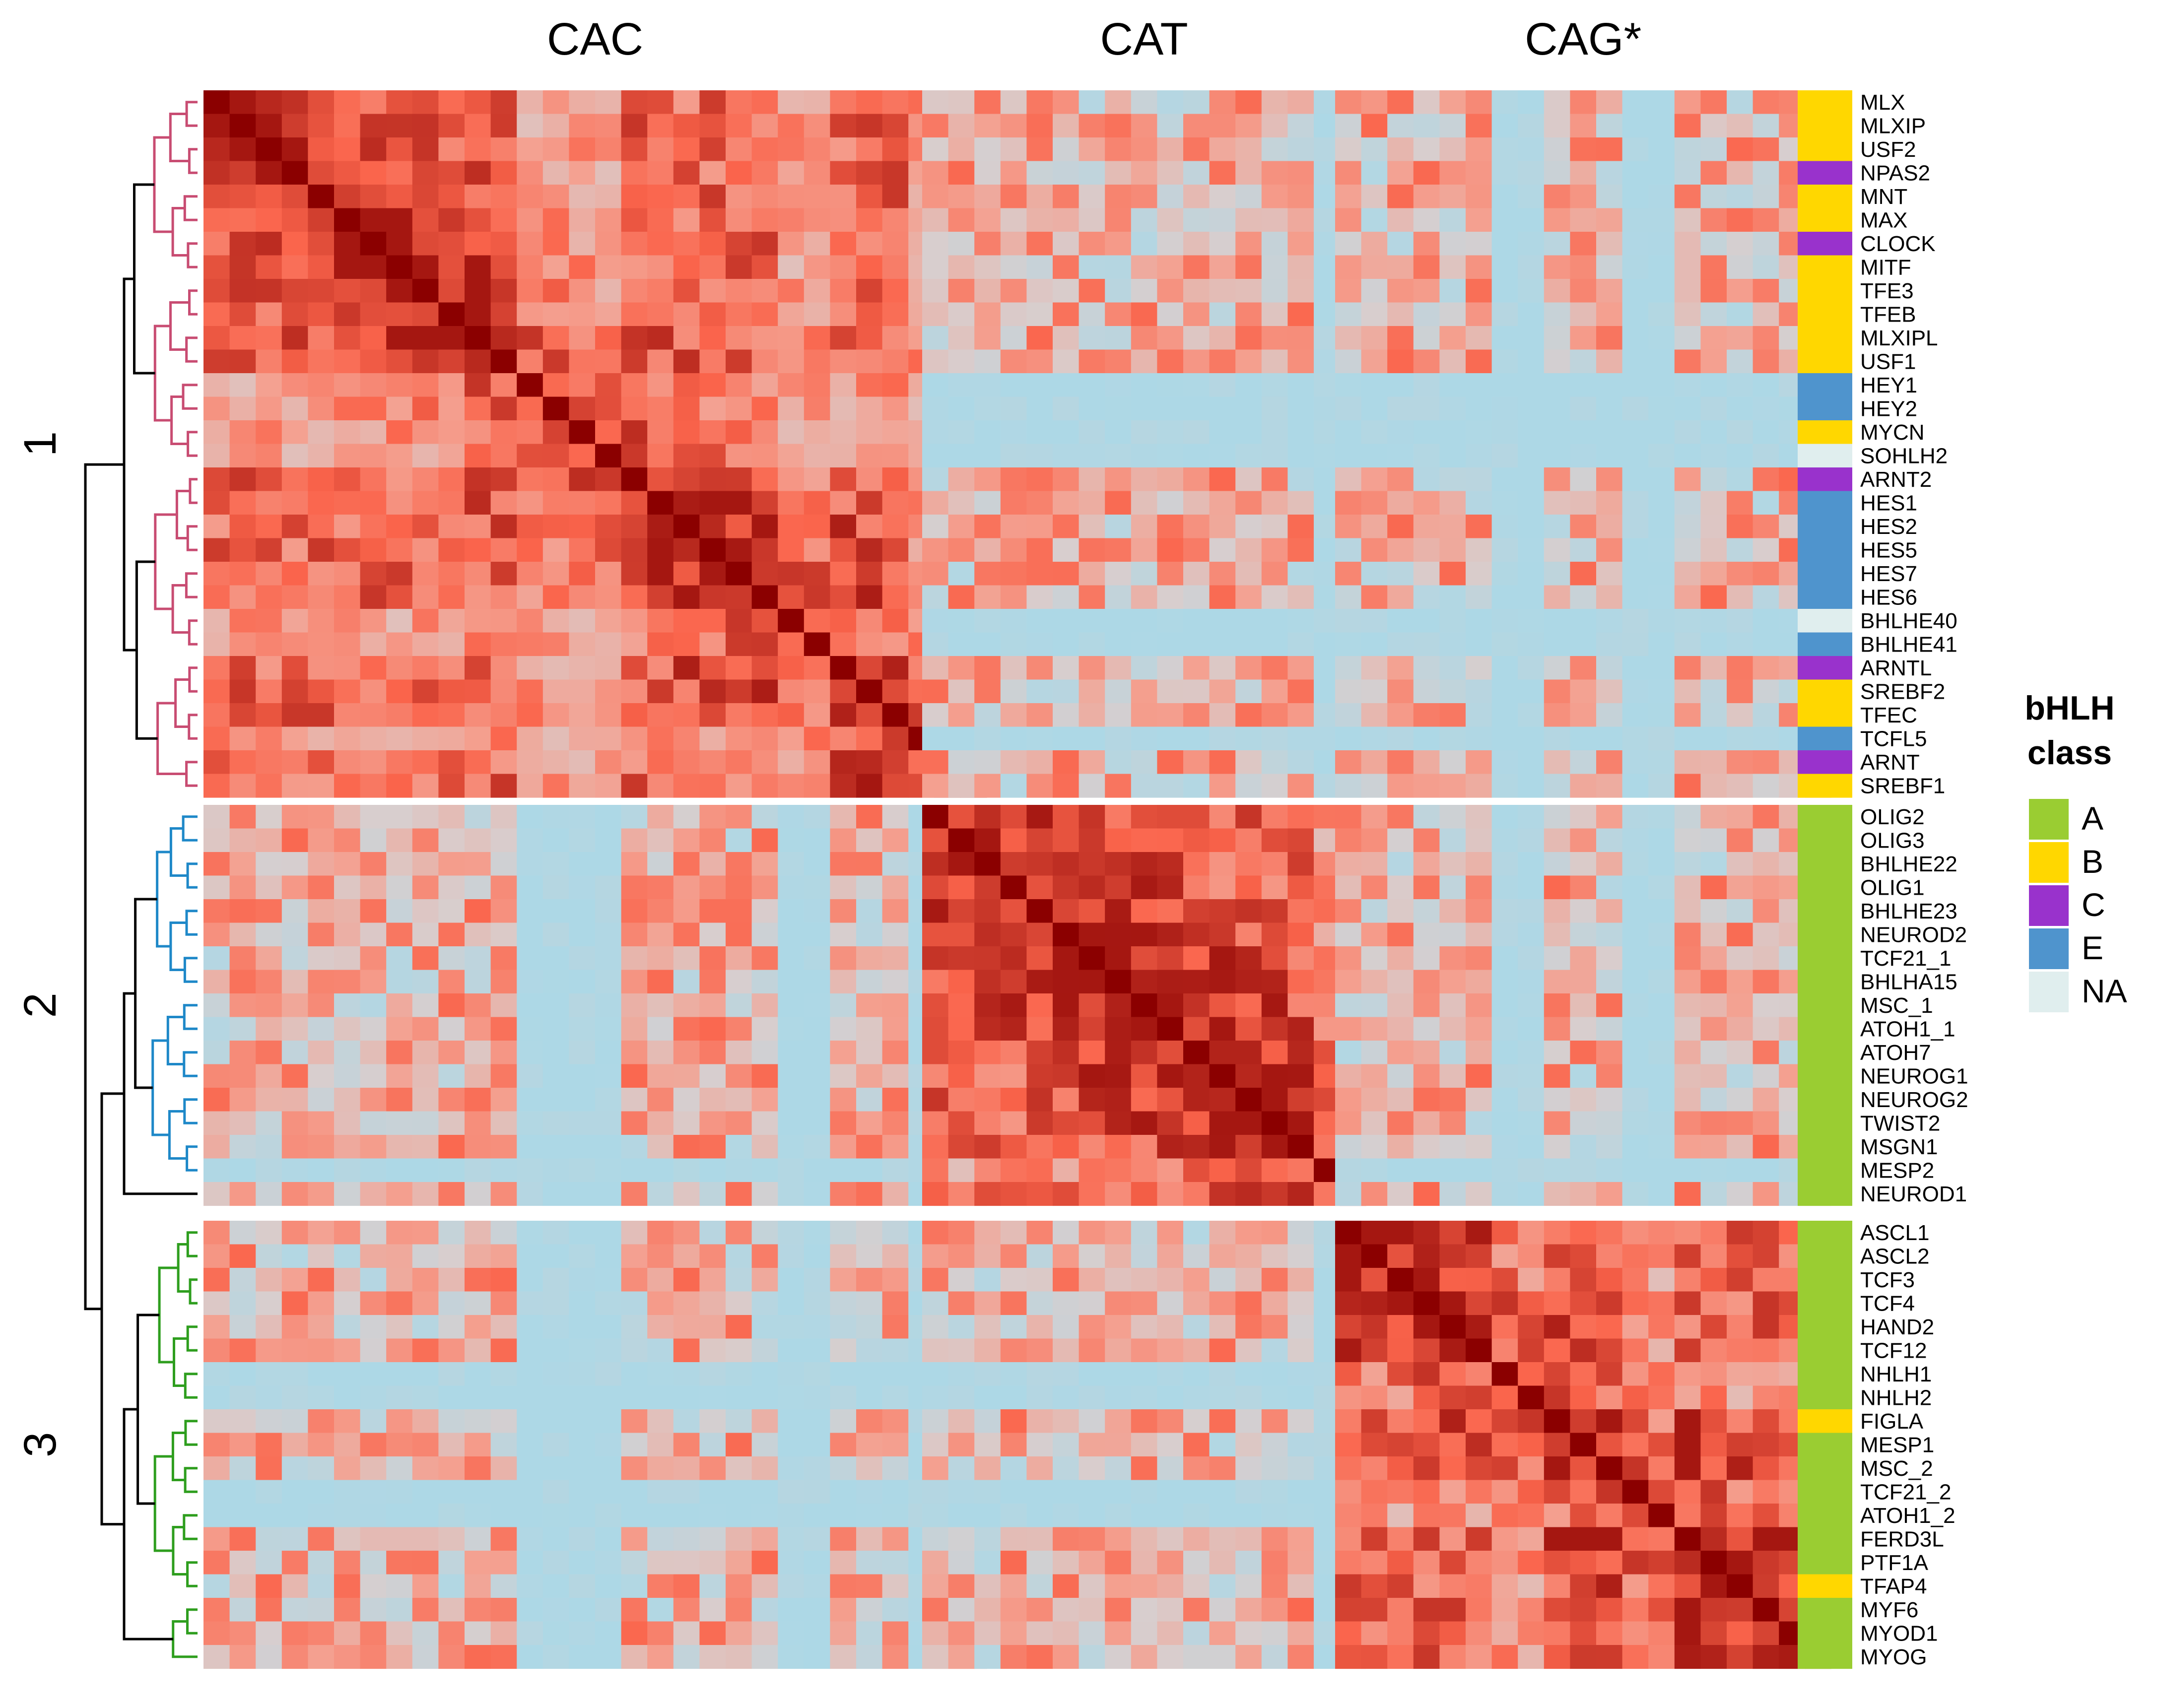 The image size is (2158, 1708). I want to click on heatmap-cell-MSGN1-USF2, so click(269, 1147).